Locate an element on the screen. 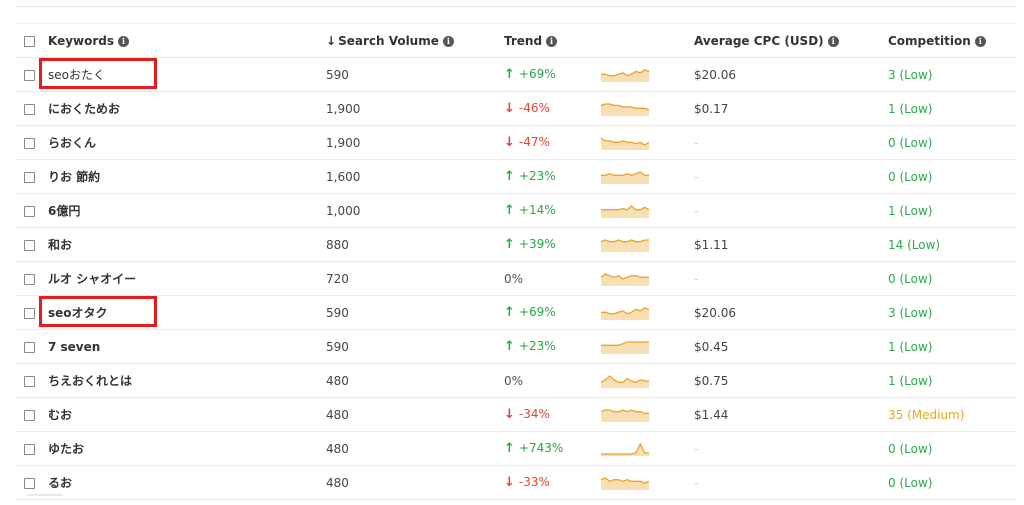 The image size is (1024, 505). keyword-text: 7 seven is located at coordinates (74, 346).